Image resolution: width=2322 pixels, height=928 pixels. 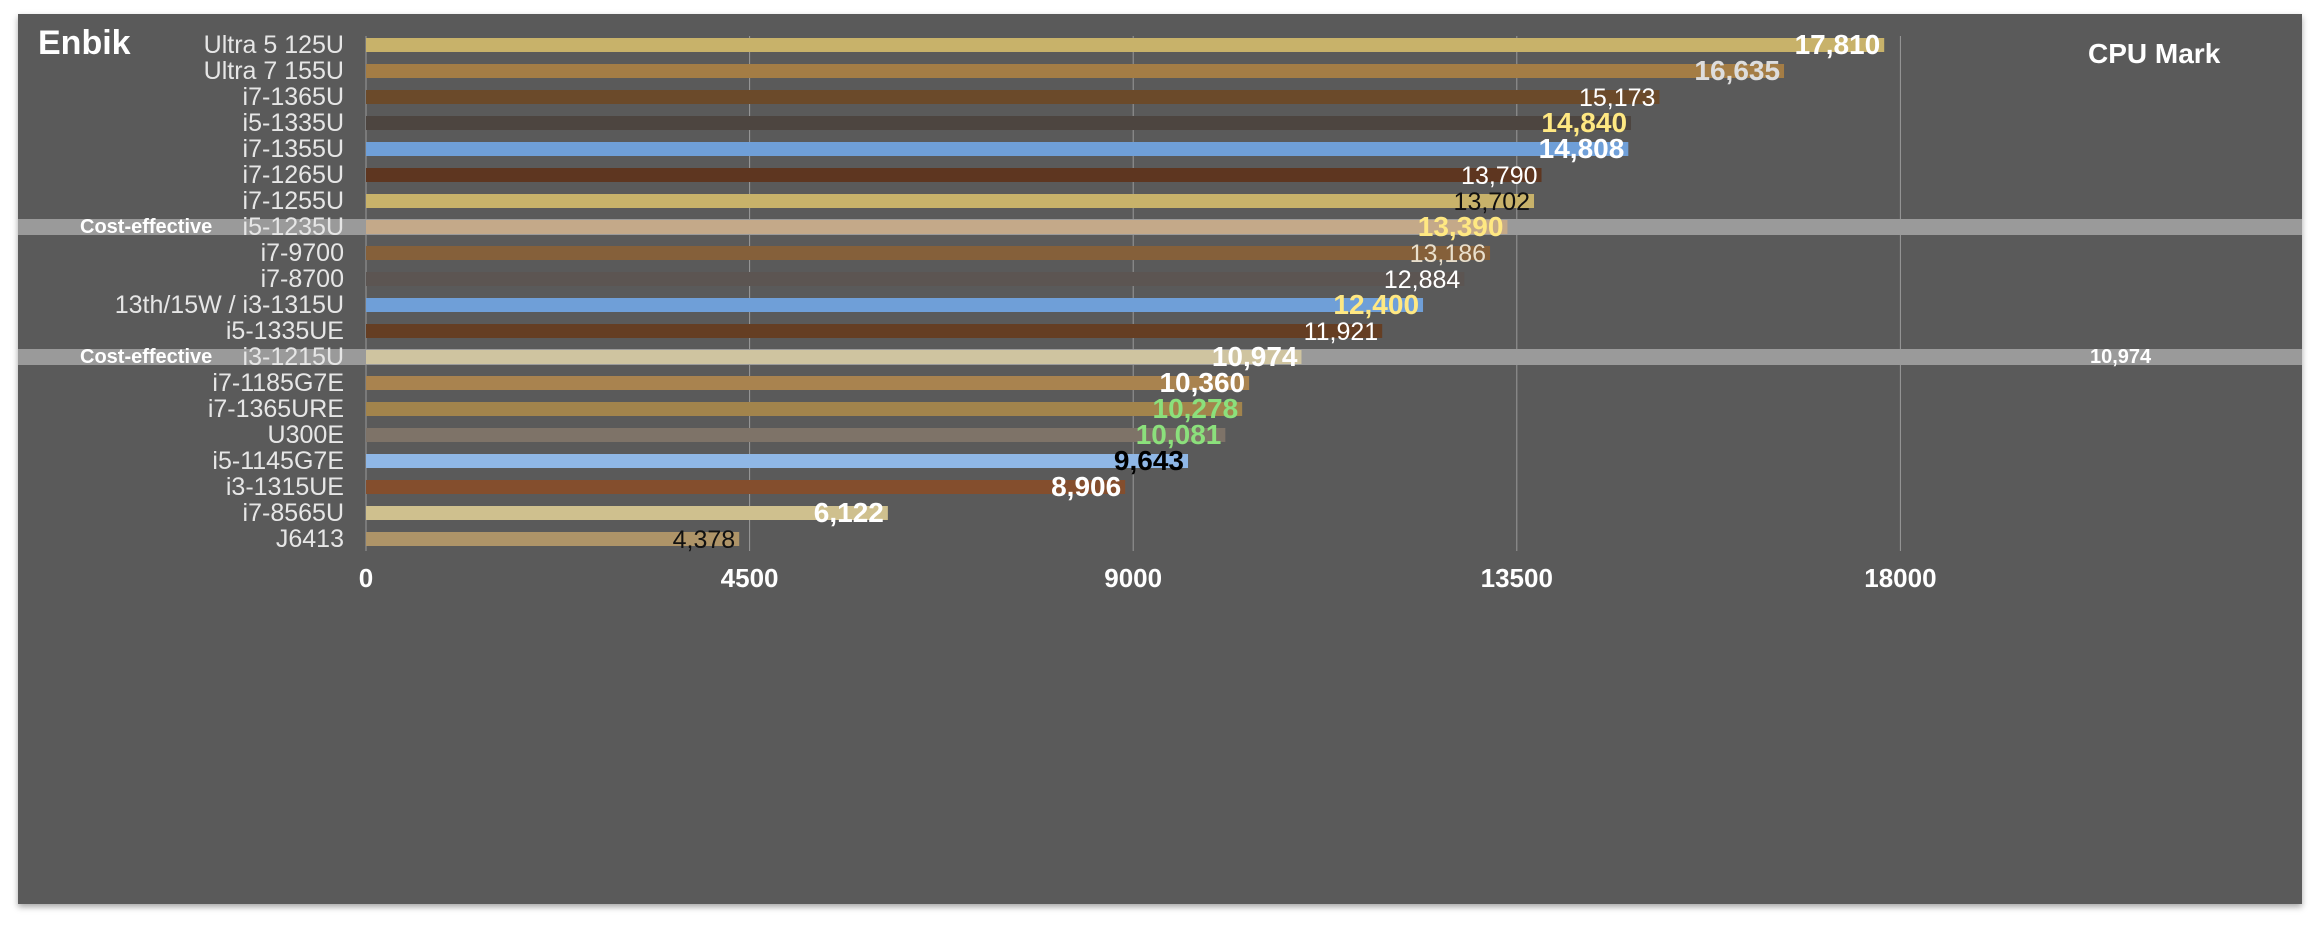 I want to click on x-tick-label: 0, so click(x=366, y=578).